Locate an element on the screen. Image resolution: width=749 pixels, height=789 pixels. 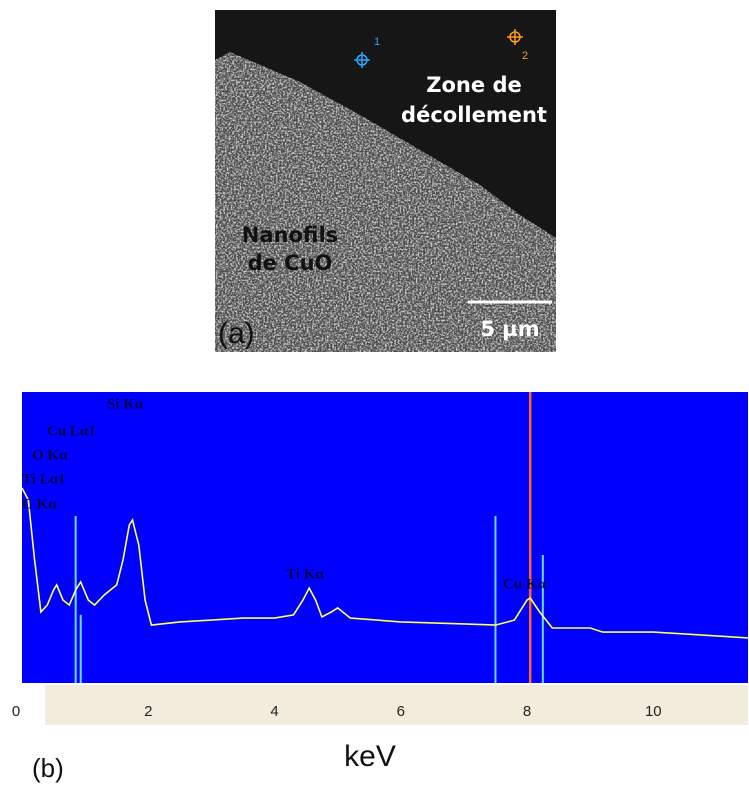
x-tick-label: 8 is located at coordinates (527, 711).